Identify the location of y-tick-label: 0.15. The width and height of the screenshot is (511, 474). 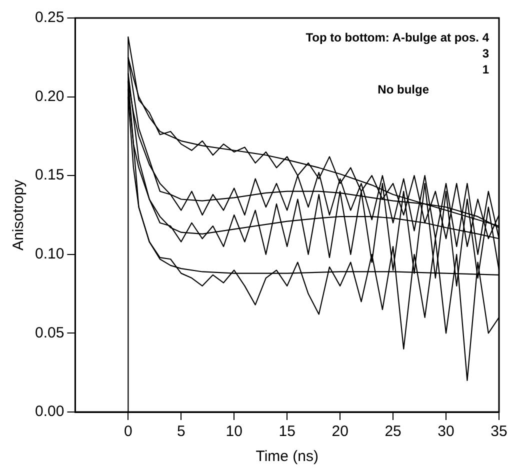
(49, 175).